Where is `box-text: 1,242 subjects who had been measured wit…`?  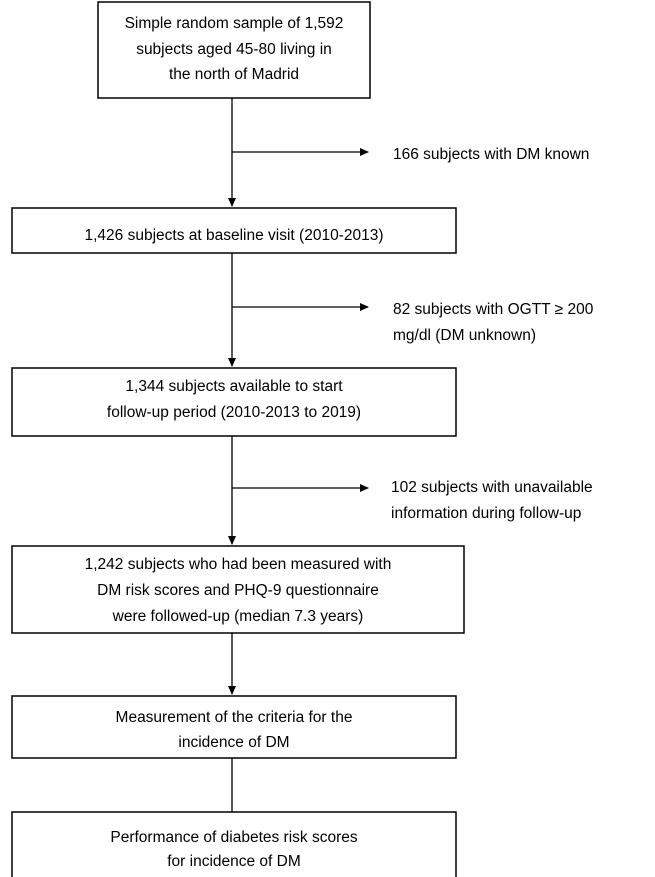 box-text: 1,242 subjects who had been measured wit… is located at coordinates (238, 564).